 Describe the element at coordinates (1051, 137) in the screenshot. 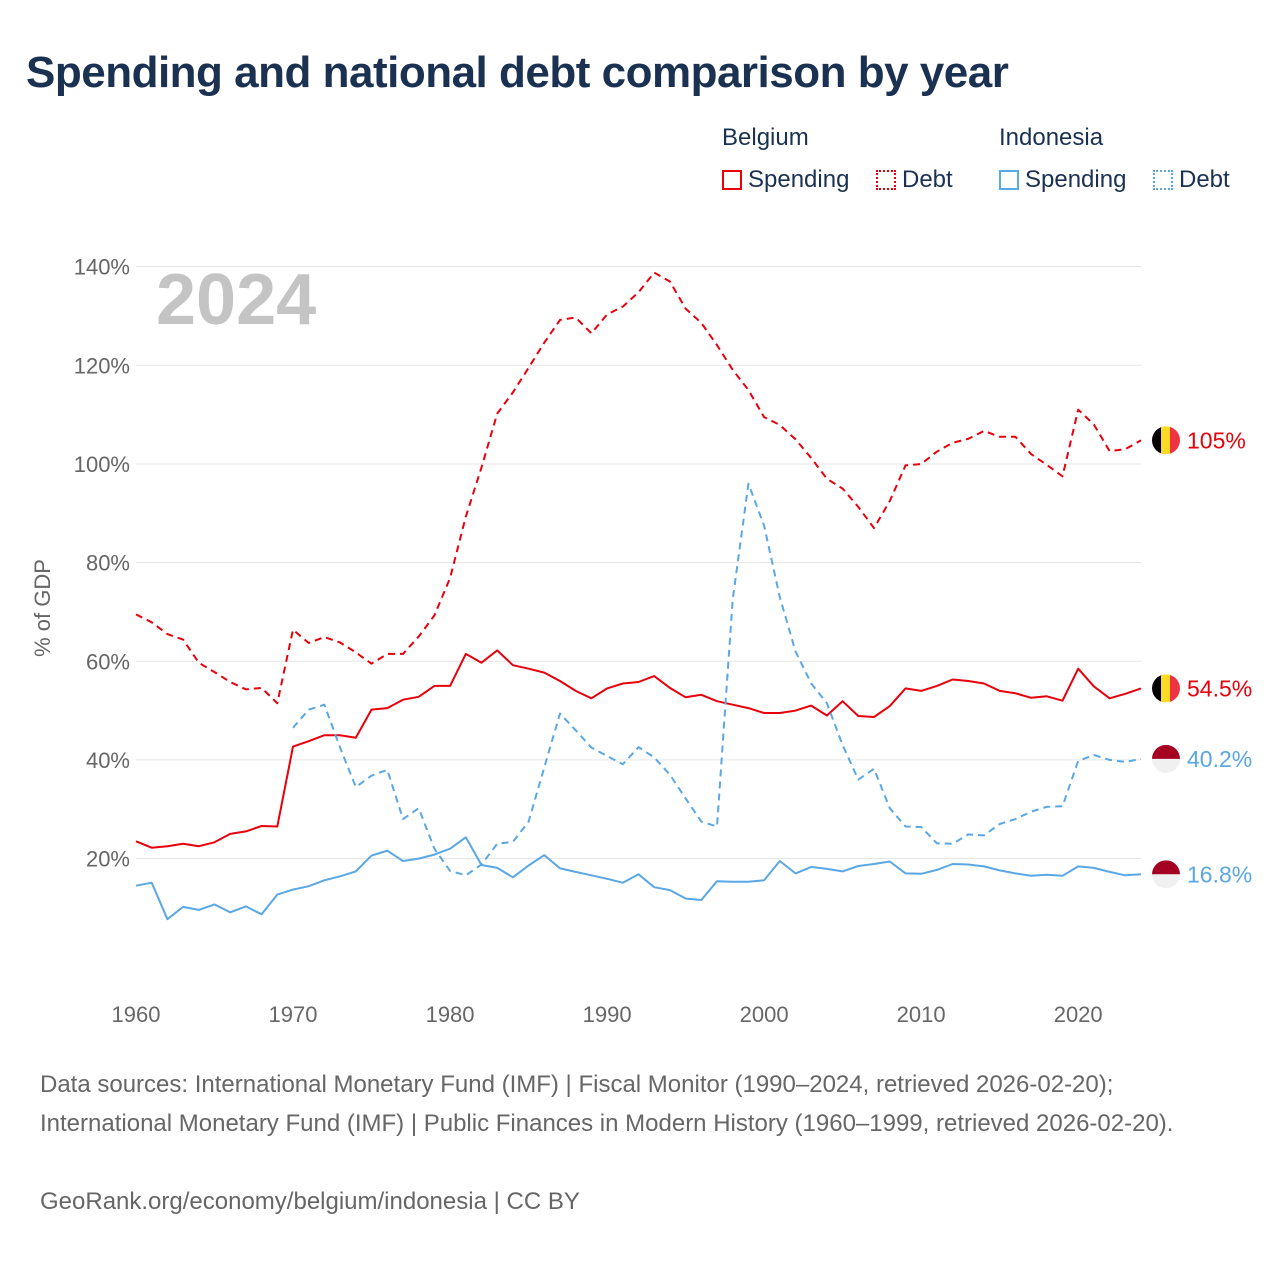

I see `legend-group-indonesia: Indonesia` at that location.